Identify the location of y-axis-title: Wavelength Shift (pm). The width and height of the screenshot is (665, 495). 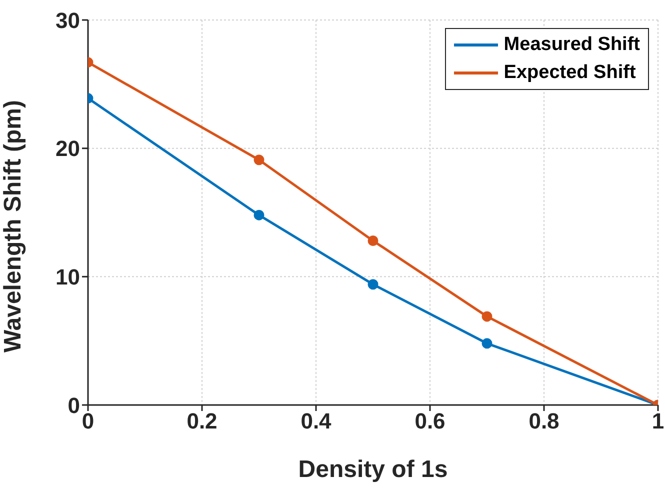
(13, 226).